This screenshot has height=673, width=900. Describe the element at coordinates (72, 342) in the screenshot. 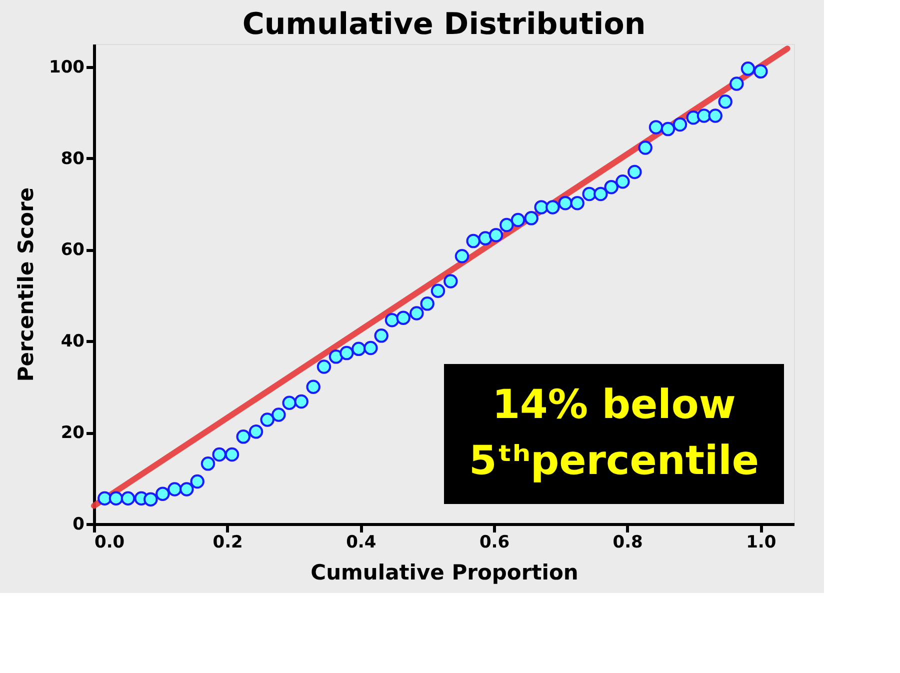

I see `y-tick-label: 40` at that location.